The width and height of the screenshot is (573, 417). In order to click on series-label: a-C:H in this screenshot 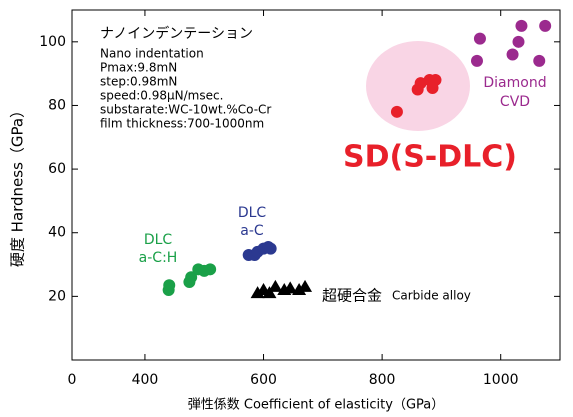, I will do `click(158, 258)`.